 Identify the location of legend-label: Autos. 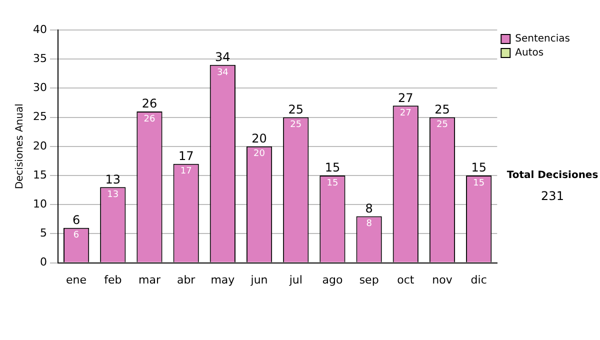
(529, 53).